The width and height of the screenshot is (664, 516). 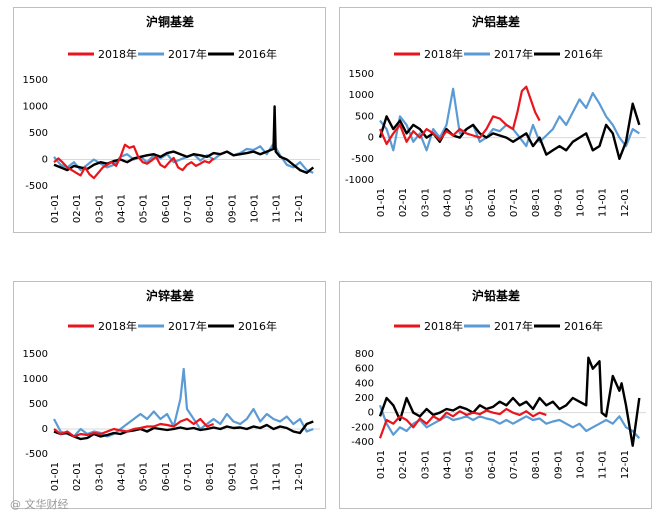 What do you see at coordinates (364, 369) in the screenshot?
I see `y-tick-label: 600` at bounding box center [364, 369].